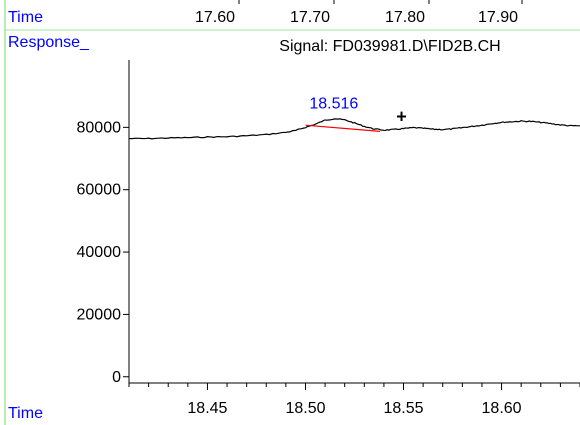  I want to click on upper-tick-label: 17.90, so click(498, 17).